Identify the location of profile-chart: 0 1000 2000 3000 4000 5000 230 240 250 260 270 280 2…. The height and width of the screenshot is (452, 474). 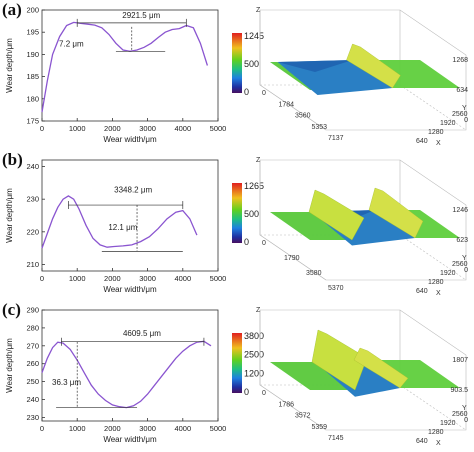
(116, 375).